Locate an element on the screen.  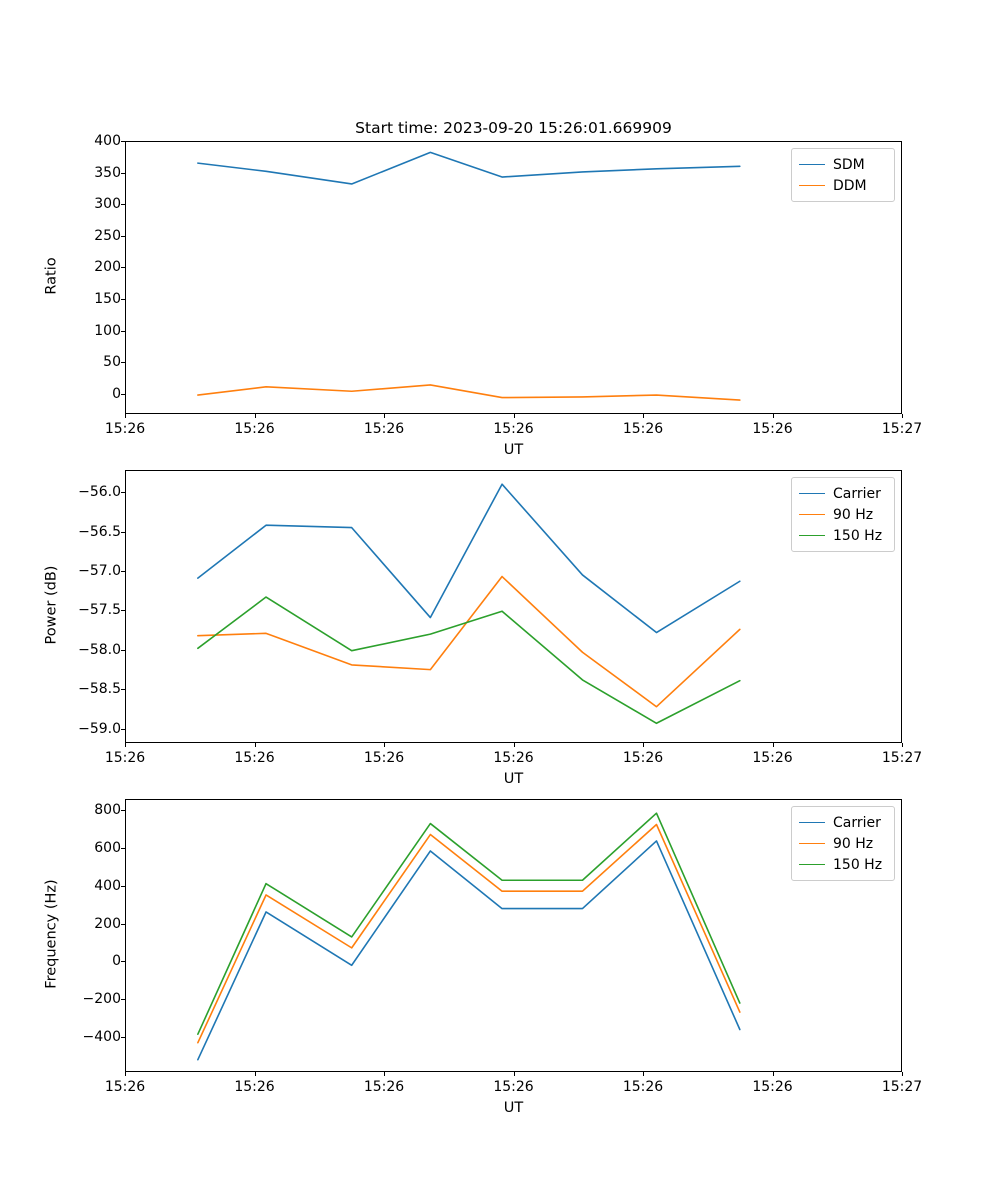
y-tick-label: −56.5 is located at coordinates (99, 531).